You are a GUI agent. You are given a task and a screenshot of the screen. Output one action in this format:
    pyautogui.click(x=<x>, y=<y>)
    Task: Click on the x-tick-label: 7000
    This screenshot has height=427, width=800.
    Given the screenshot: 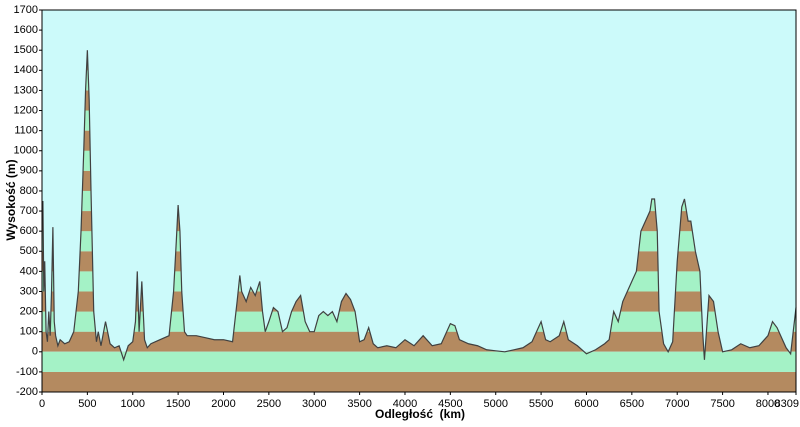 What is the action you would take?
    pyautogui.click(x=677, y=404)
    